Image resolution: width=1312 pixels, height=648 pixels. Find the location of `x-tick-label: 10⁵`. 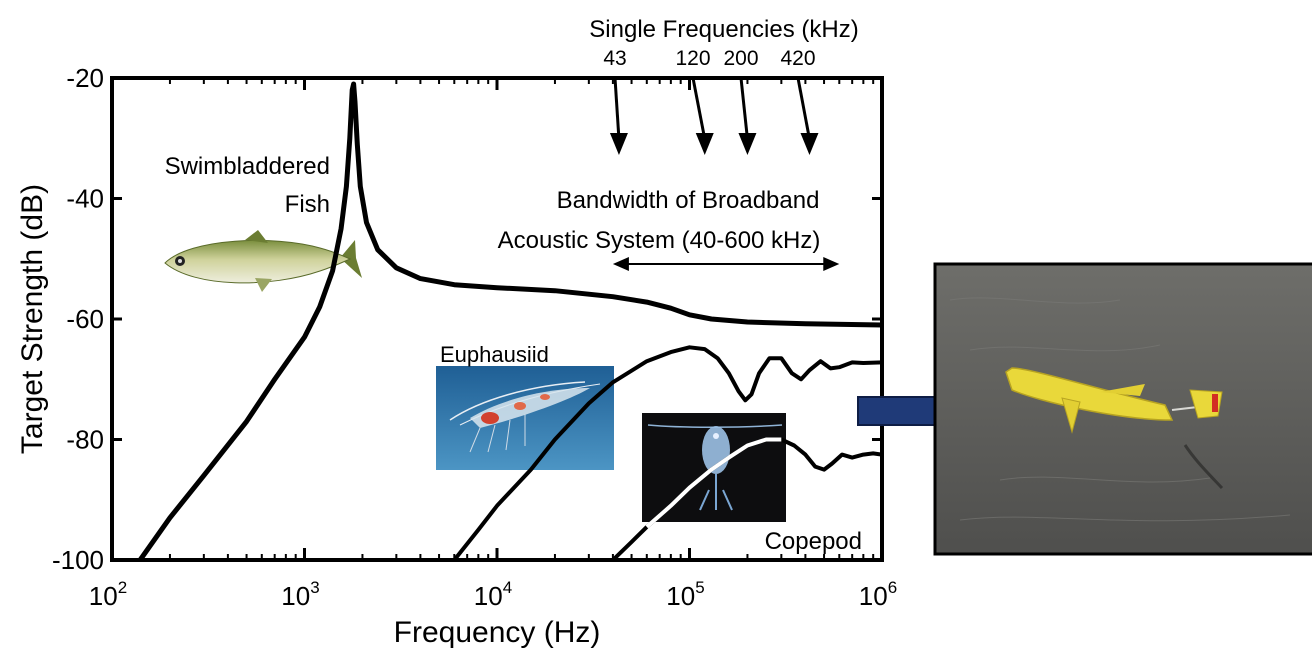

x-tick-label: 10⁵ is located at coordinates (685, 594).